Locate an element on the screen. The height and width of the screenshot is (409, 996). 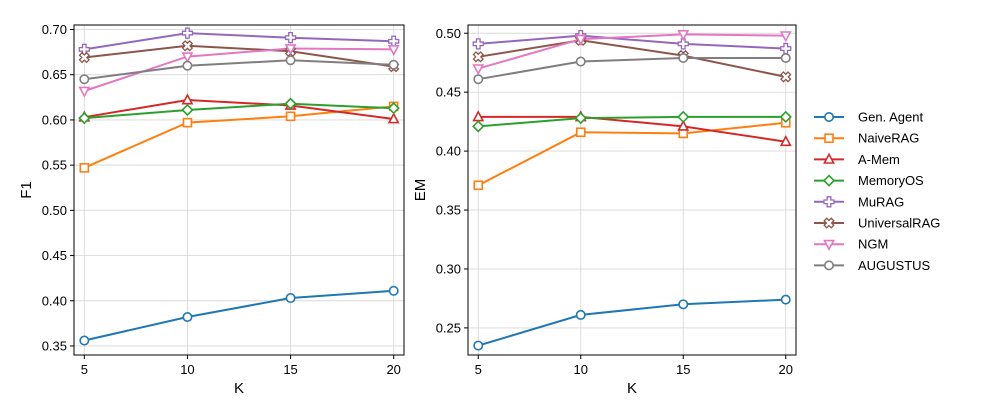
f1-series-points-augustus is located at coordinates (239, 70).